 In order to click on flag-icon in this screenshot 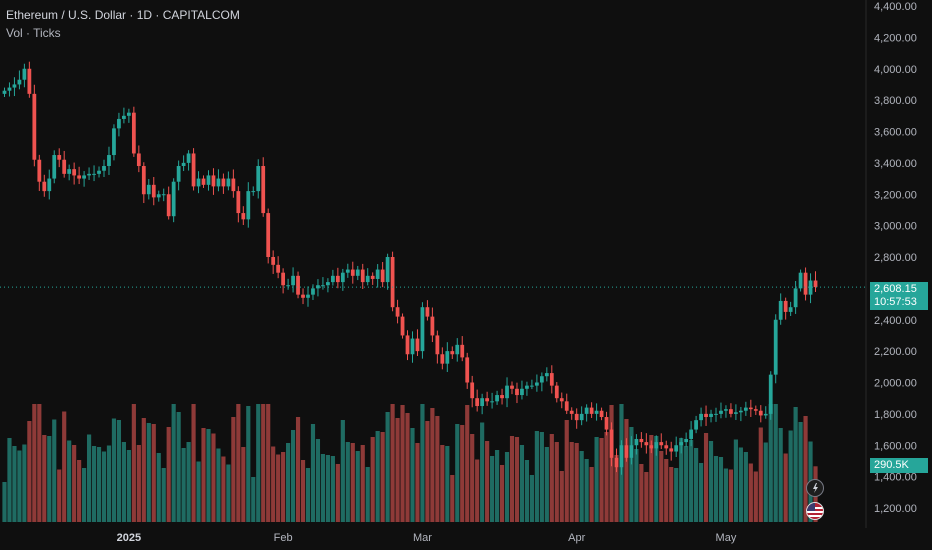, I will do `click(815, 511)`.